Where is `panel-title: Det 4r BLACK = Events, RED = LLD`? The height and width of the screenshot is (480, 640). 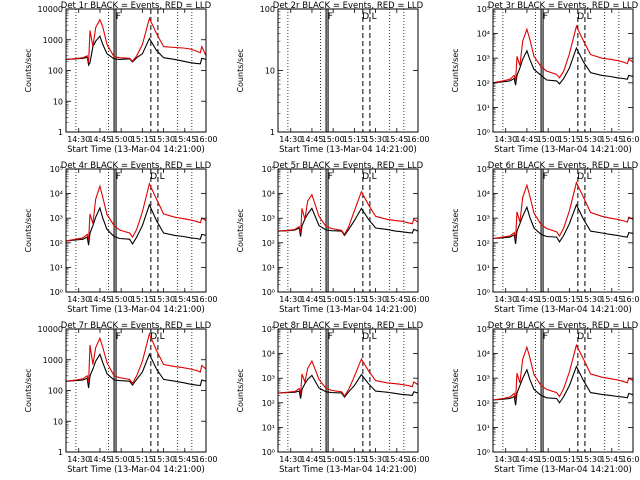 panel-title: Det 4r BLACK = Events, RED = LLD is located at coordinates (136, 166).